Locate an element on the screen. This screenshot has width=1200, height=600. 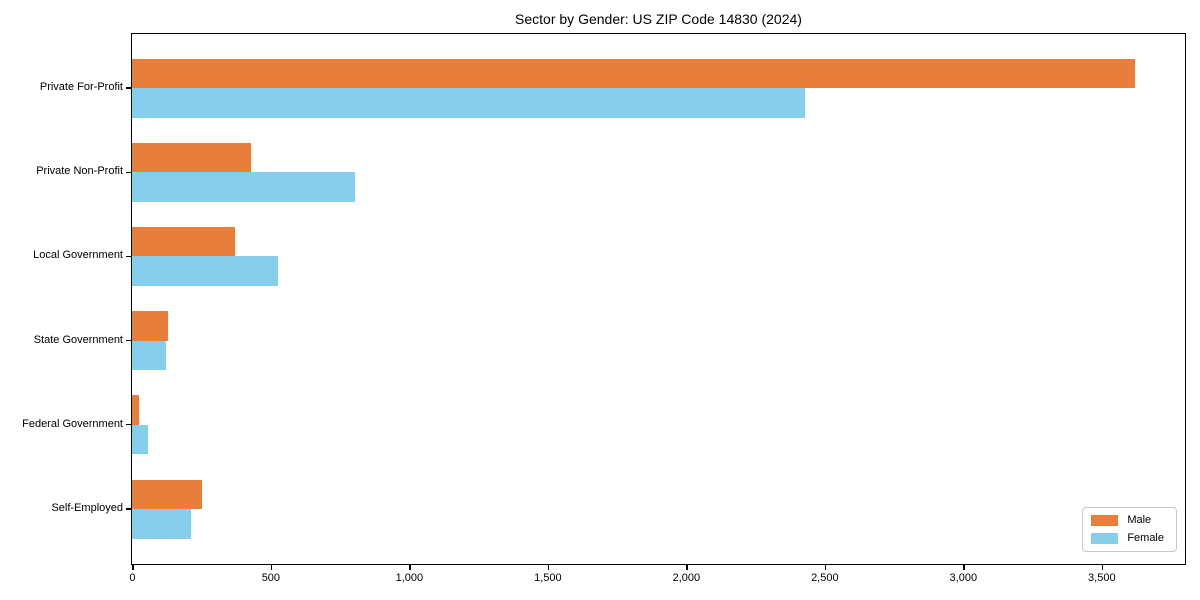
y-axis-tick-state-government is located at coordinates (128, 341).